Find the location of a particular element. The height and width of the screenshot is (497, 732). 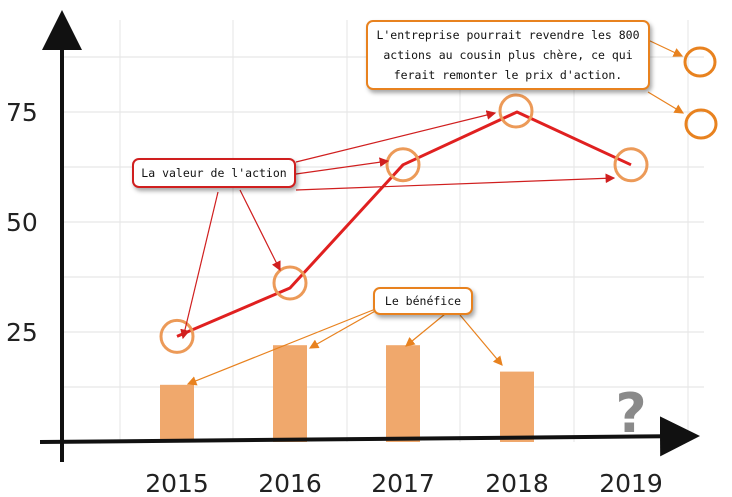

y-tick-label: 50 is located at coordinates (22, 222).